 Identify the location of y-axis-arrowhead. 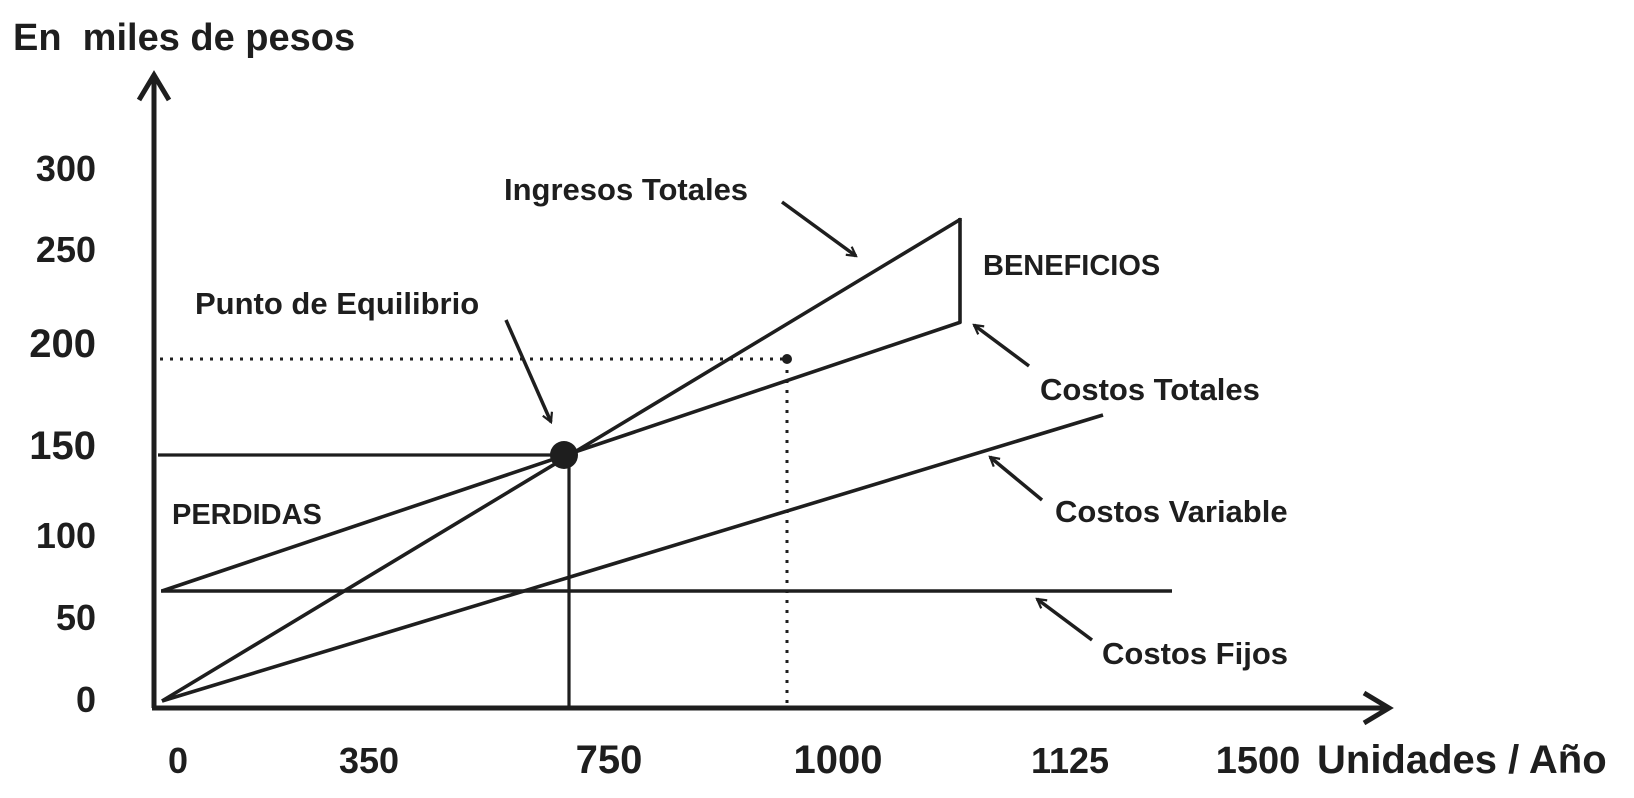
(154, 86).